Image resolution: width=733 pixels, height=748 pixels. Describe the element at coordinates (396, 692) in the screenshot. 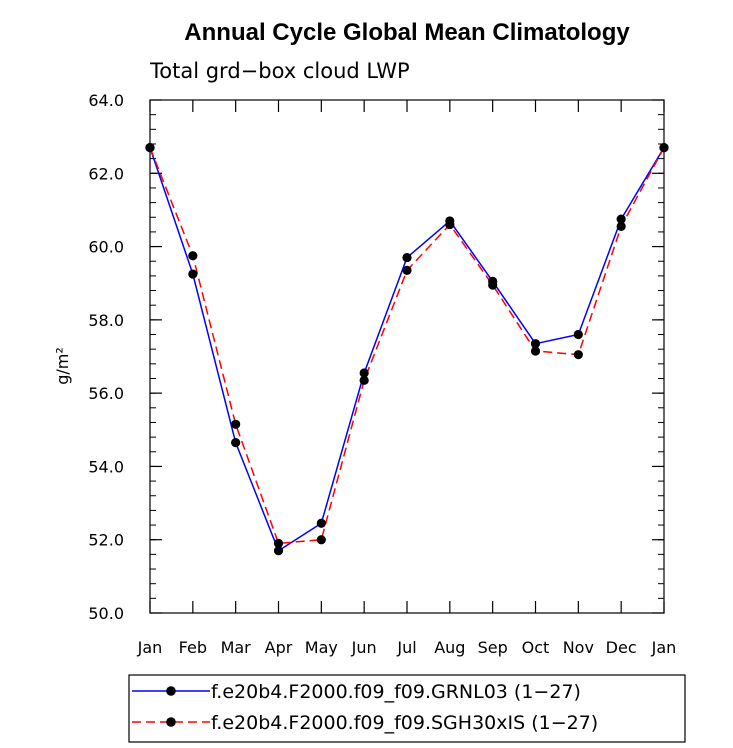

I see `legend-label-0: f.e20b4.F2000.f09_f09.GRNL03 (1−27)` at that location.